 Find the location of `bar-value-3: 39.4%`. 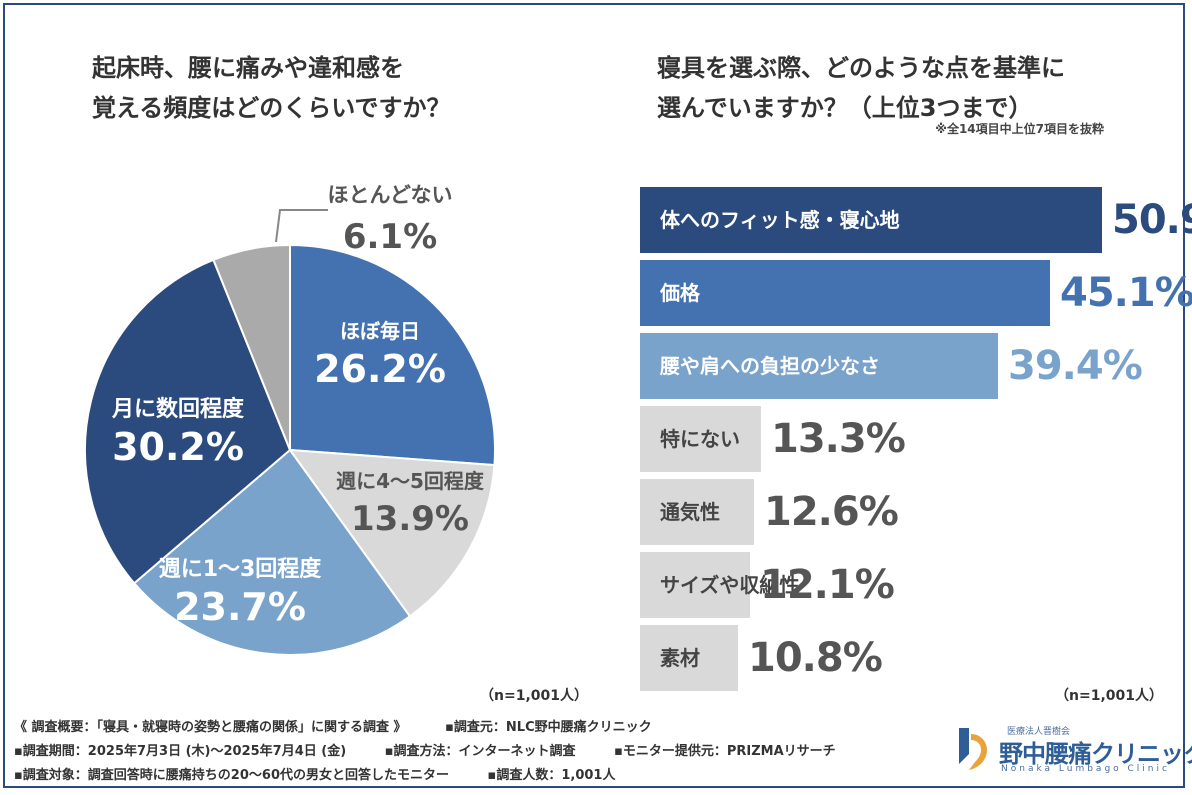

bar-value-3: 39.4% is located at coordinates (1075, 366).